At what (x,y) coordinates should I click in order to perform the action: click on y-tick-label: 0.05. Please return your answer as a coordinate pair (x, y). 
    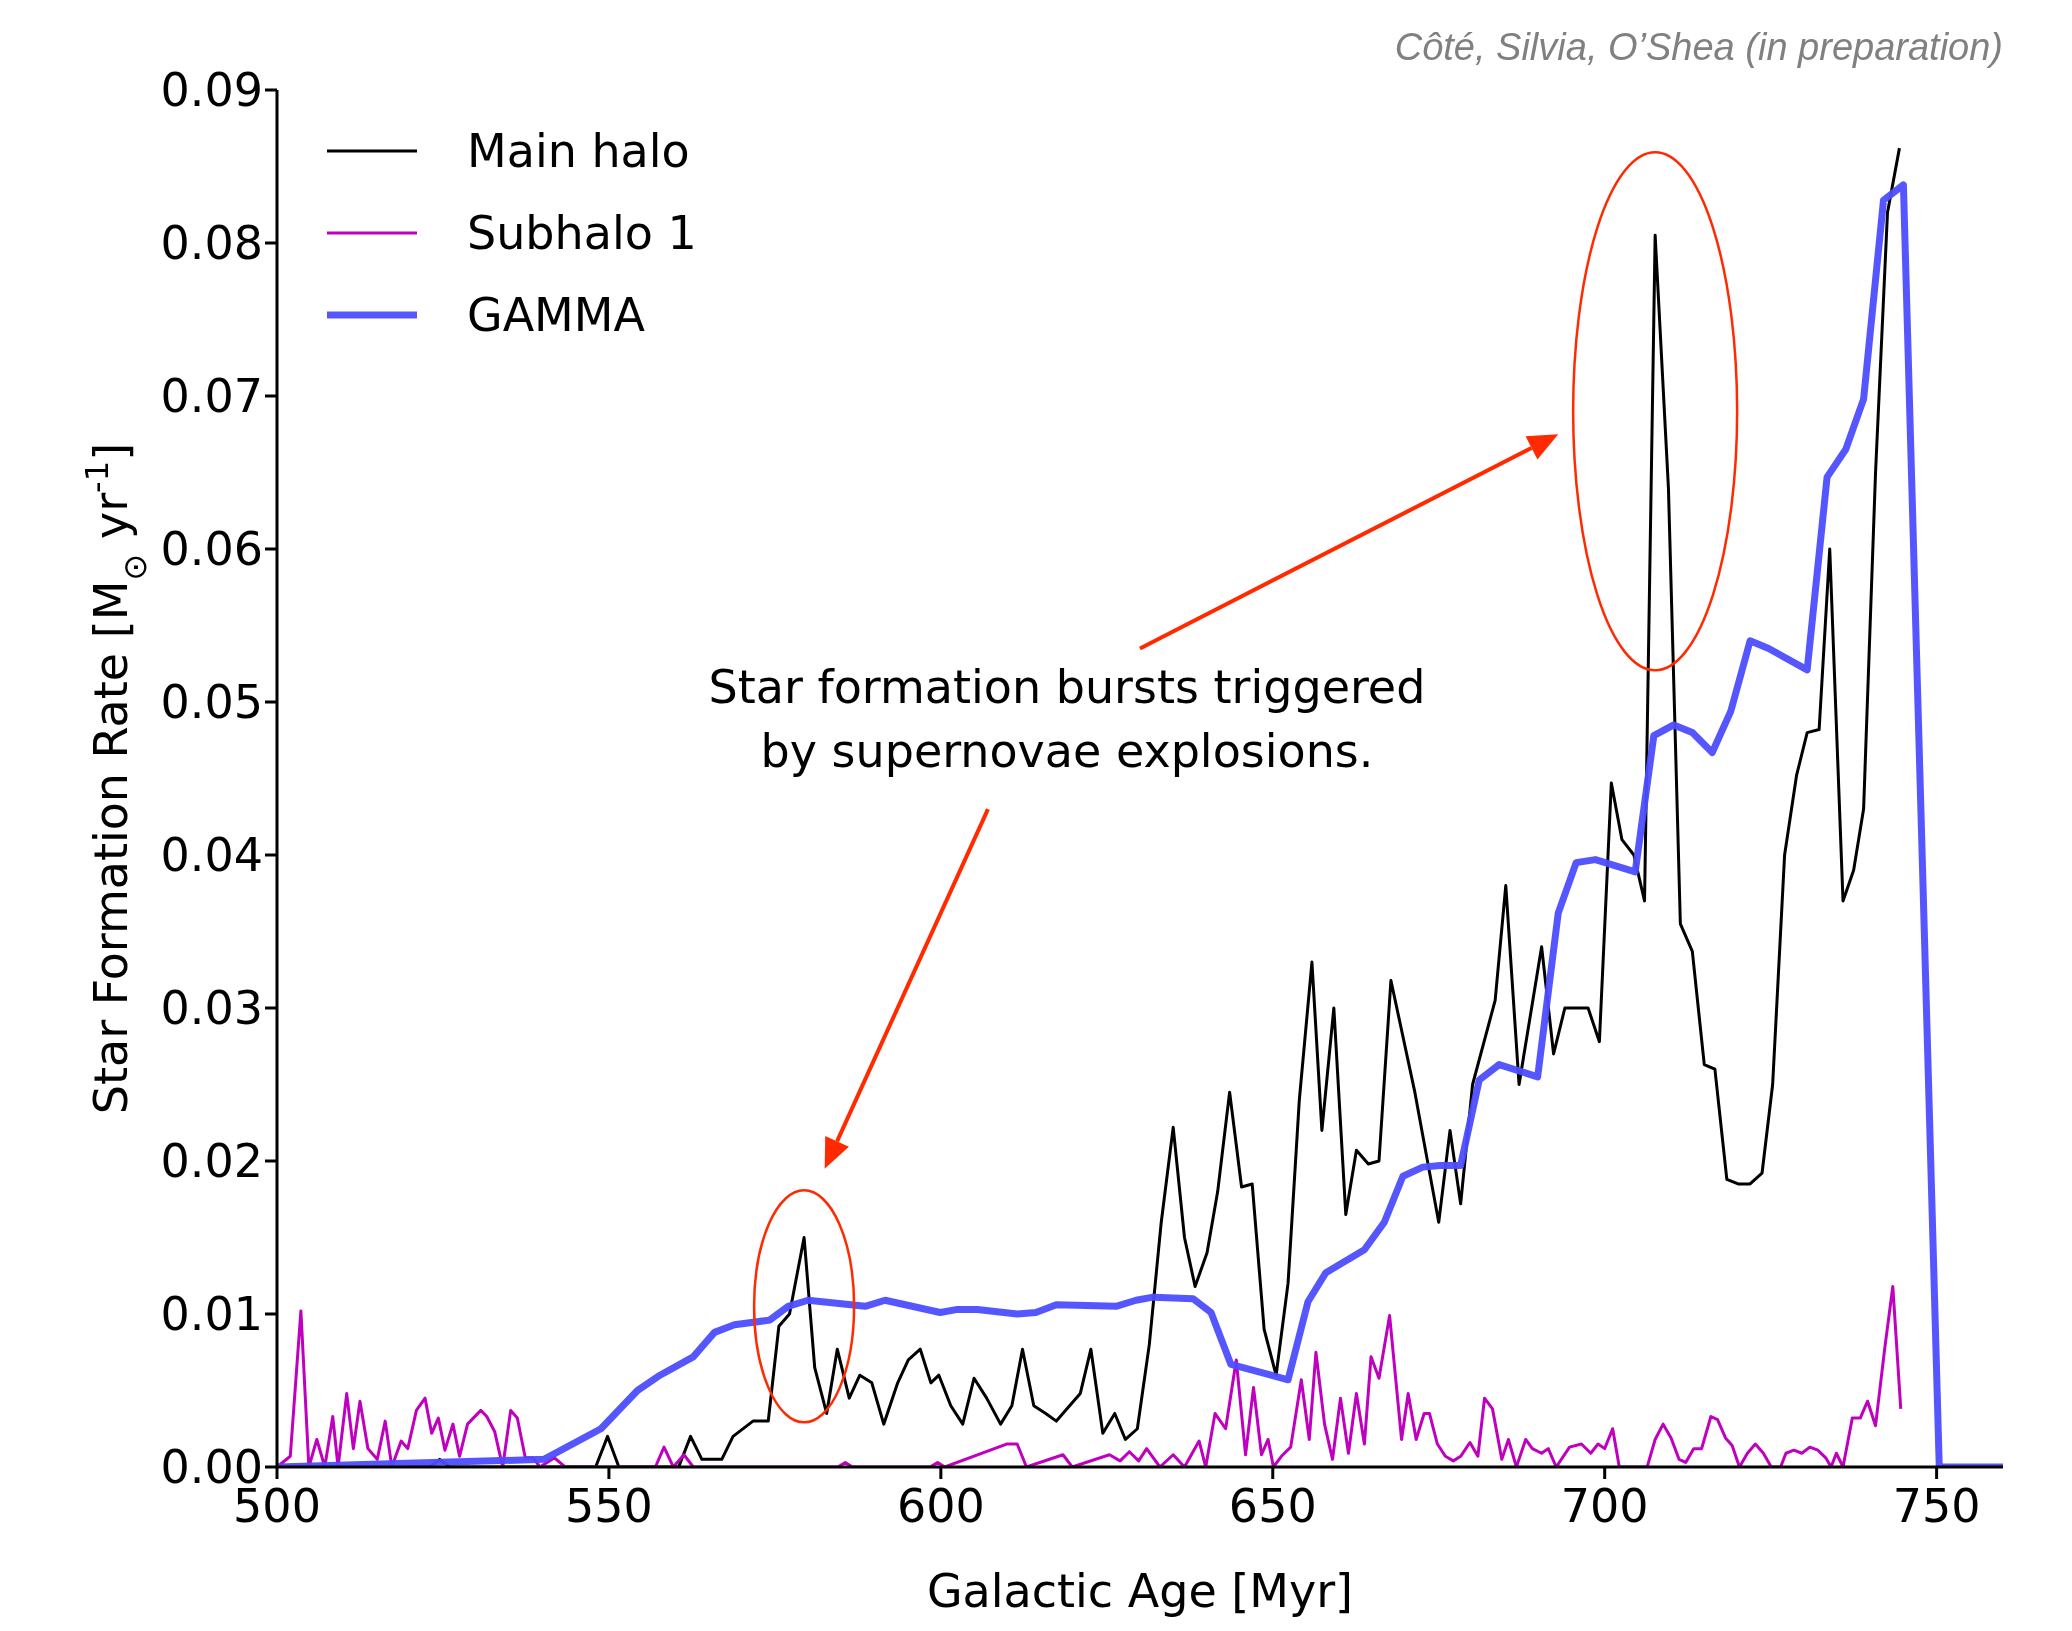
    Looking at the image, I should click on (211, 702).